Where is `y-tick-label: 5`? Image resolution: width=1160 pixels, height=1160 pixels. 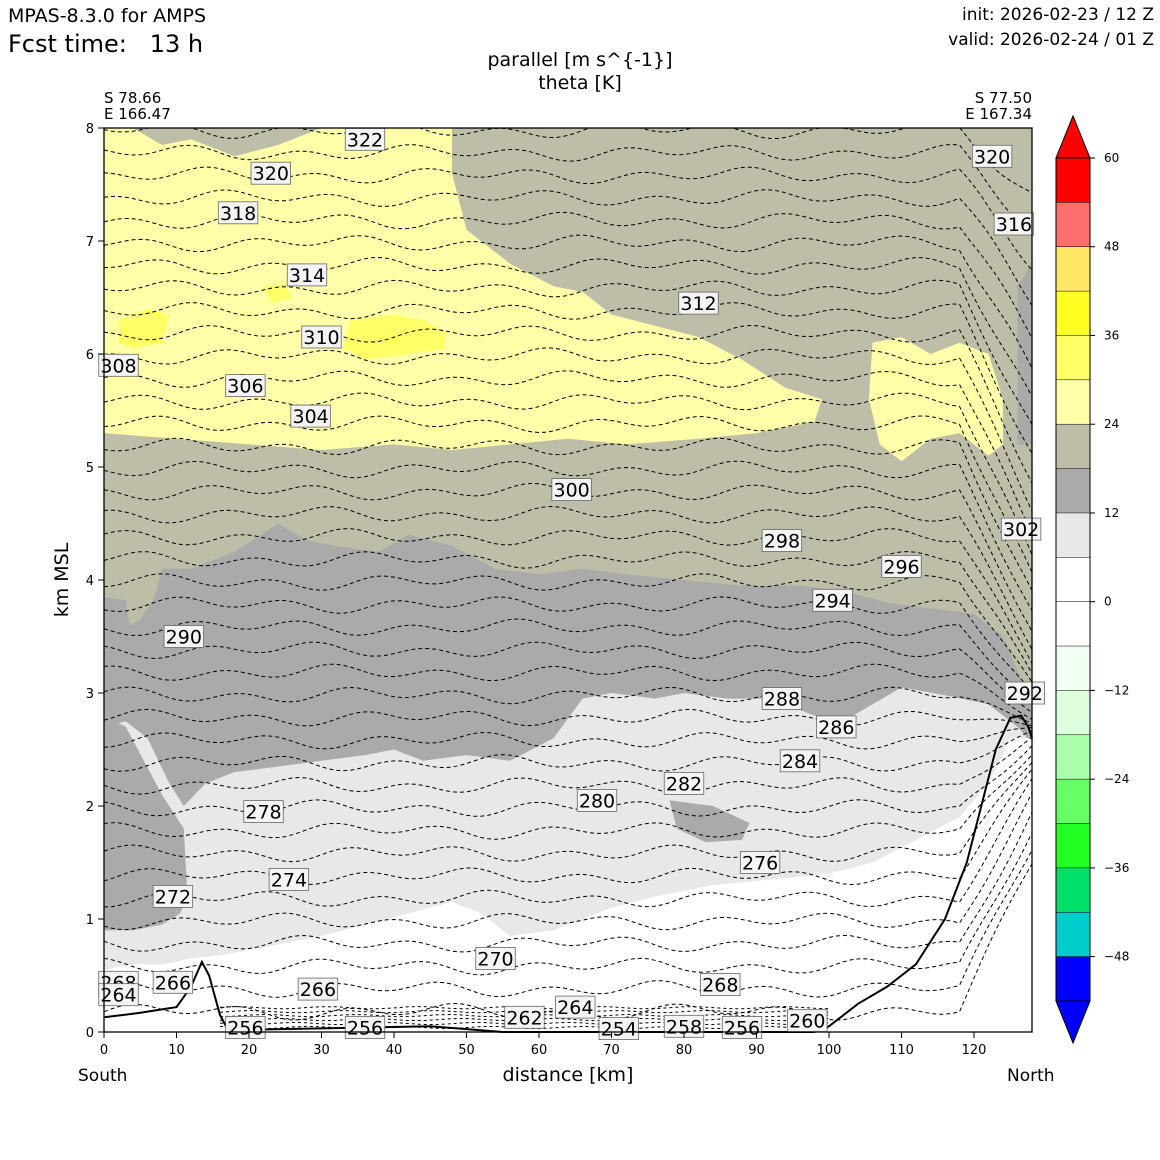
y-tick-label: 5 is located at coordinates (90, 468).